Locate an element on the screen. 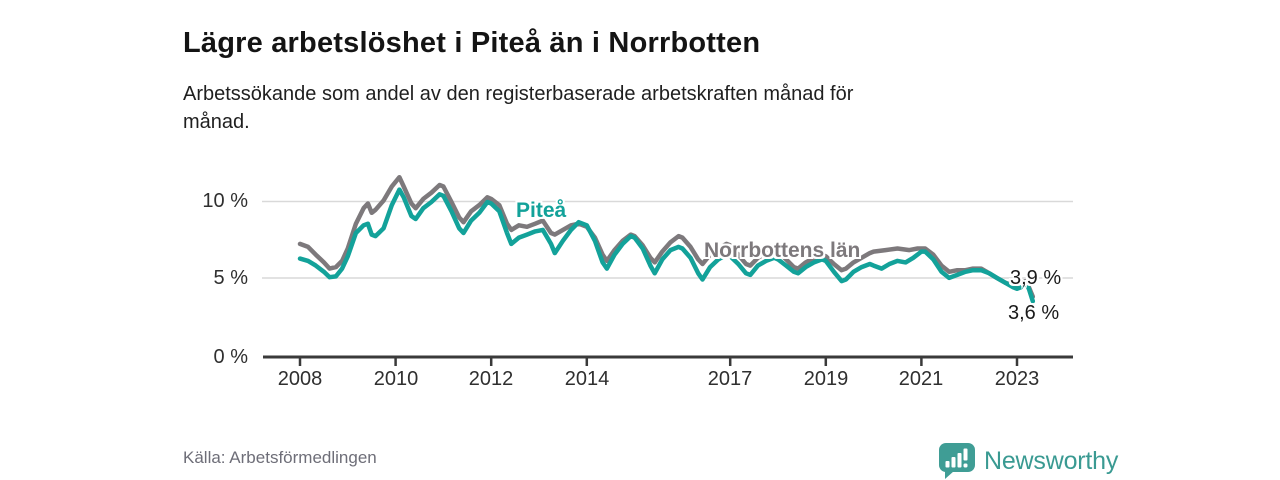 This screenshot has width=1280, height=480. newsworthy-bubble-icon is located at coordinates (957, 461).